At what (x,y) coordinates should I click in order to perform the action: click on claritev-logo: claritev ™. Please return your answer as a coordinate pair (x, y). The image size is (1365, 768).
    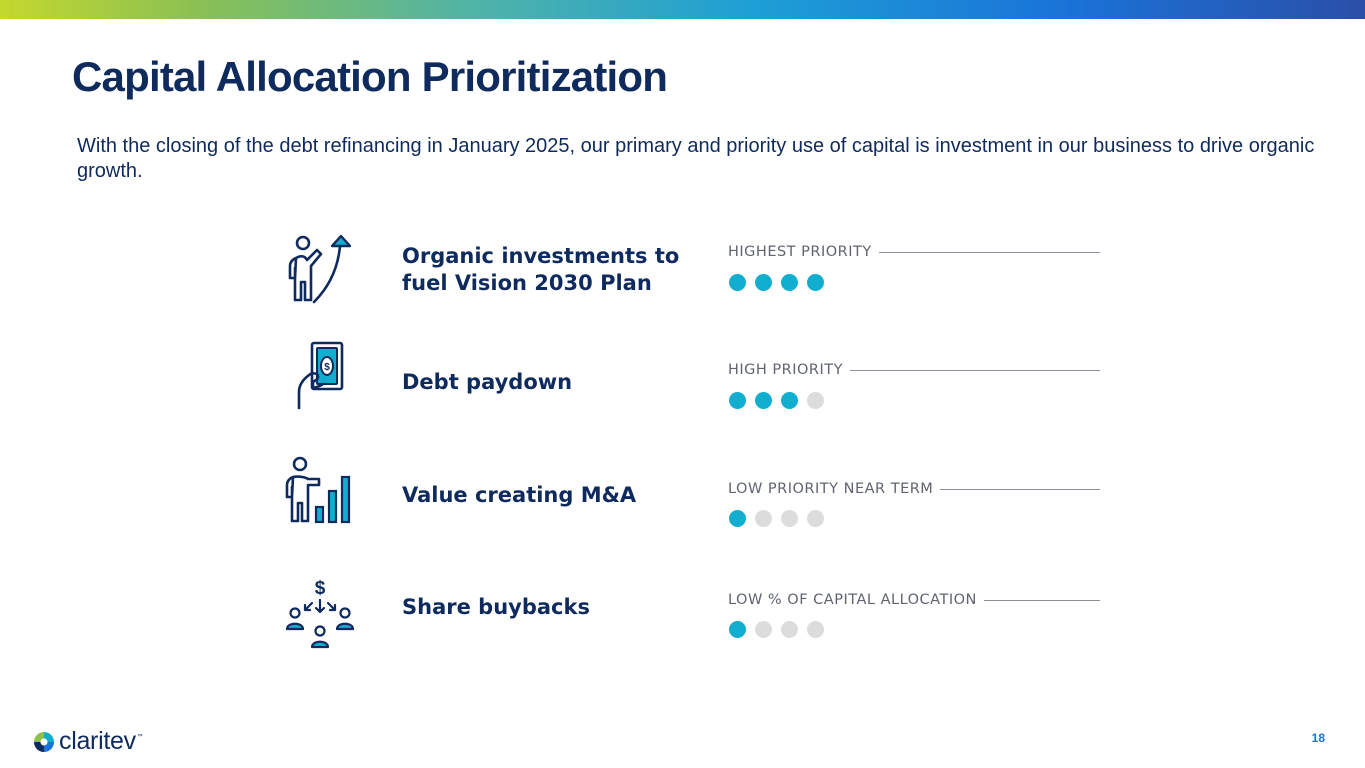
    Looking at the image, I should click on (88, 741).